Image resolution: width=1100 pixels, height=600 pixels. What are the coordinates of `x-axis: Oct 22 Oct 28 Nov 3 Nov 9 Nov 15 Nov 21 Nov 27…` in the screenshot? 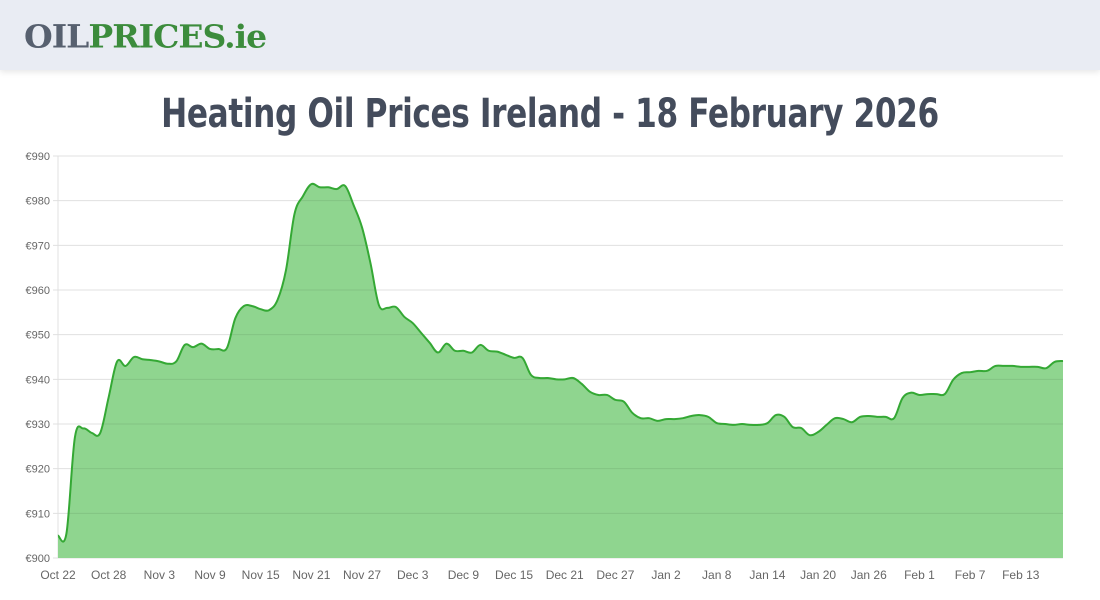 It's located at (539, 575).